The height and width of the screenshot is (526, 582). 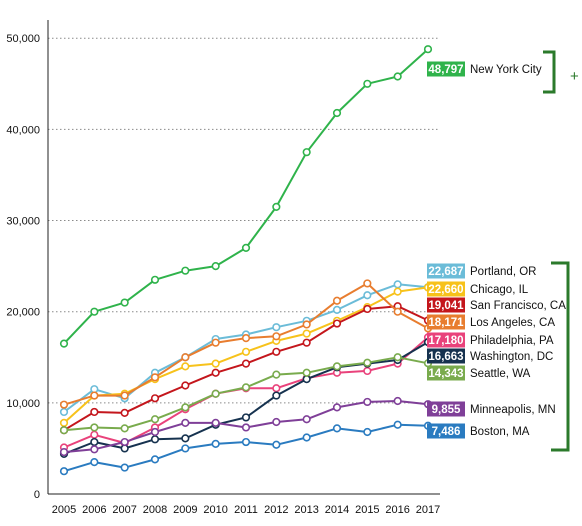 What do you see at coordinates (512, 341) in the screenshot?
I see `series-name-label: Philadelphia, PA` at bounding box center [512, 341].